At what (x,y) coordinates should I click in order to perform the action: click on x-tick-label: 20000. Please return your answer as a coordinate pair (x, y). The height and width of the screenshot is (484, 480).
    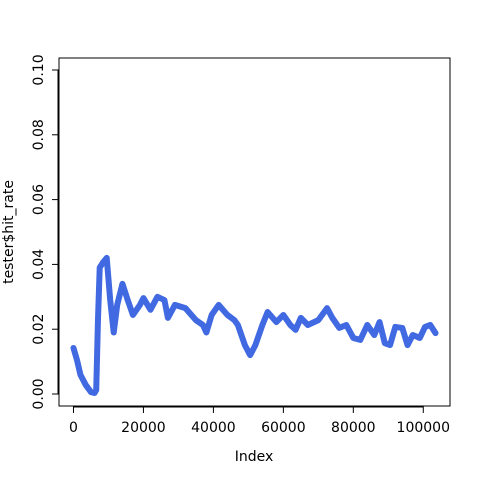
    Looking at the image, I should click on (143, 428).